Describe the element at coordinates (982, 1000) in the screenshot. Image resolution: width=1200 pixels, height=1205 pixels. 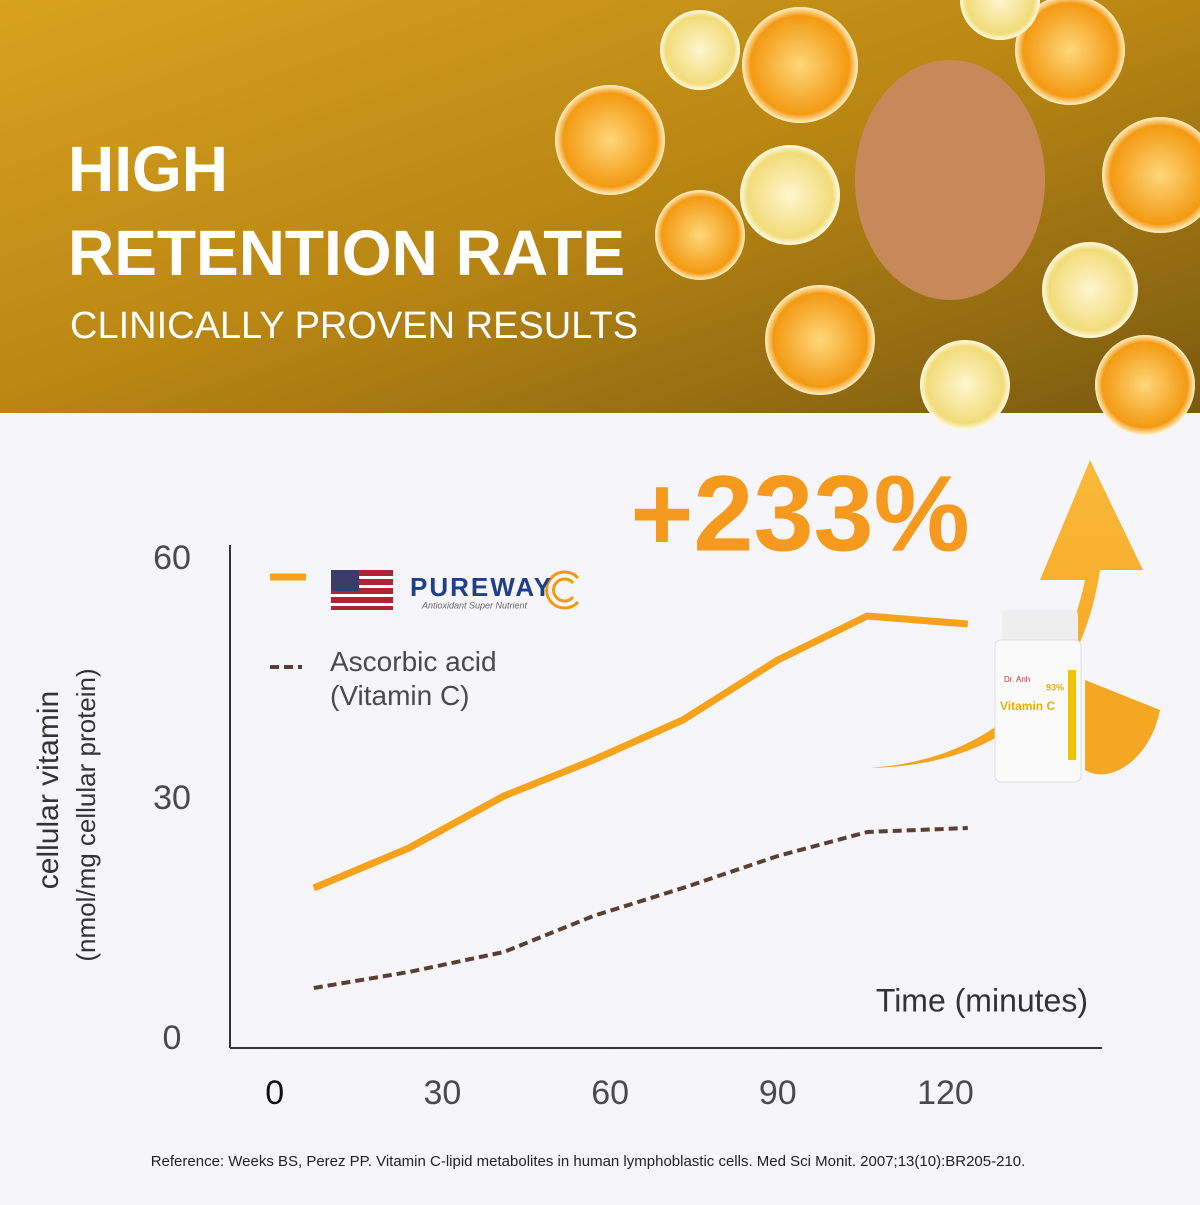
I see `x-axis-title: Time (minutes)` at that location.